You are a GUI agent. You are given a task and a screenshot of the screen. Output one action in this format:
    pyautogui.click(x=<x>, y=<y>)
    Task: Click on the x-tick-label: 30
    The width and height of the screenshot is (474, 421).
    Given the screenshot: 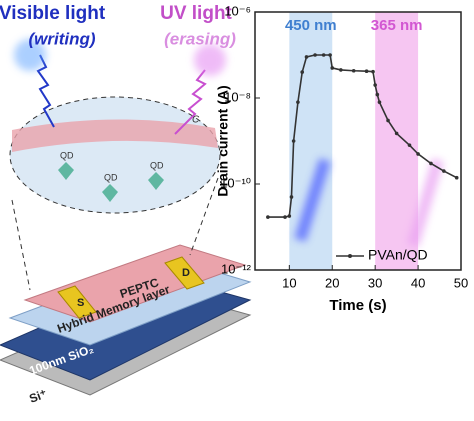 What is the action you would take?
    pyautogui.click(x=375, y=282)
    